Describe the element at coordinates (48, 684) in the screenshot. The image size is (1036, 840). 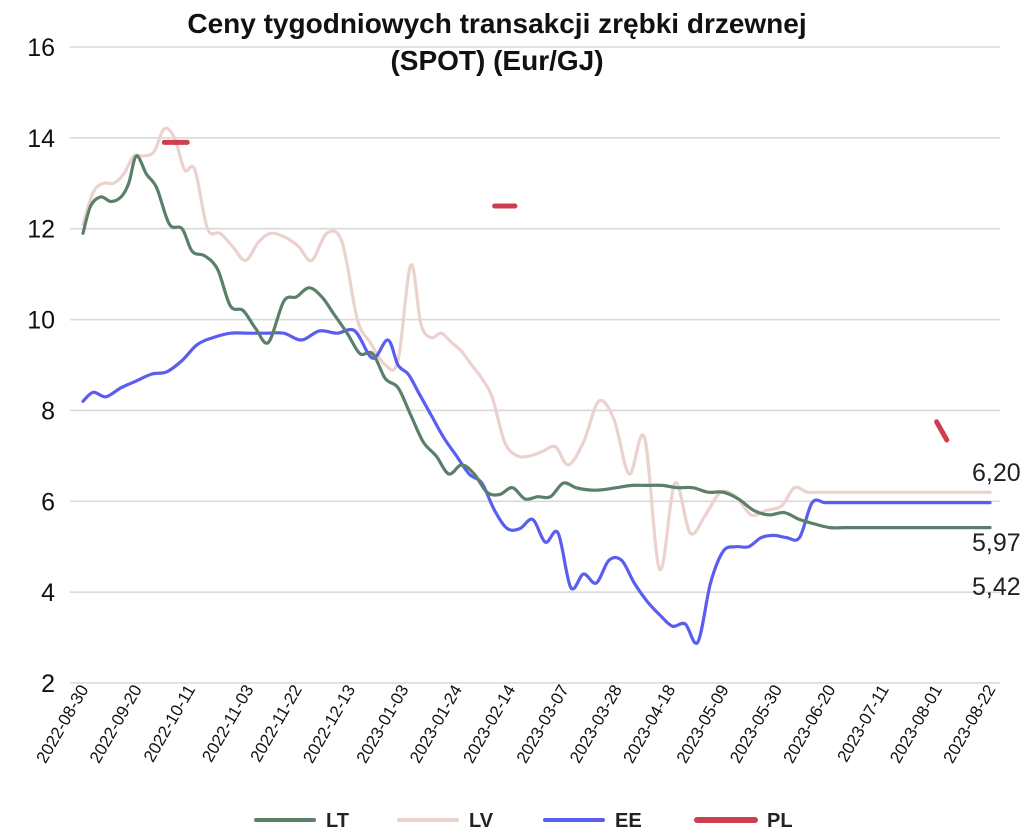
I see `y-tick-label: 2` at that location.